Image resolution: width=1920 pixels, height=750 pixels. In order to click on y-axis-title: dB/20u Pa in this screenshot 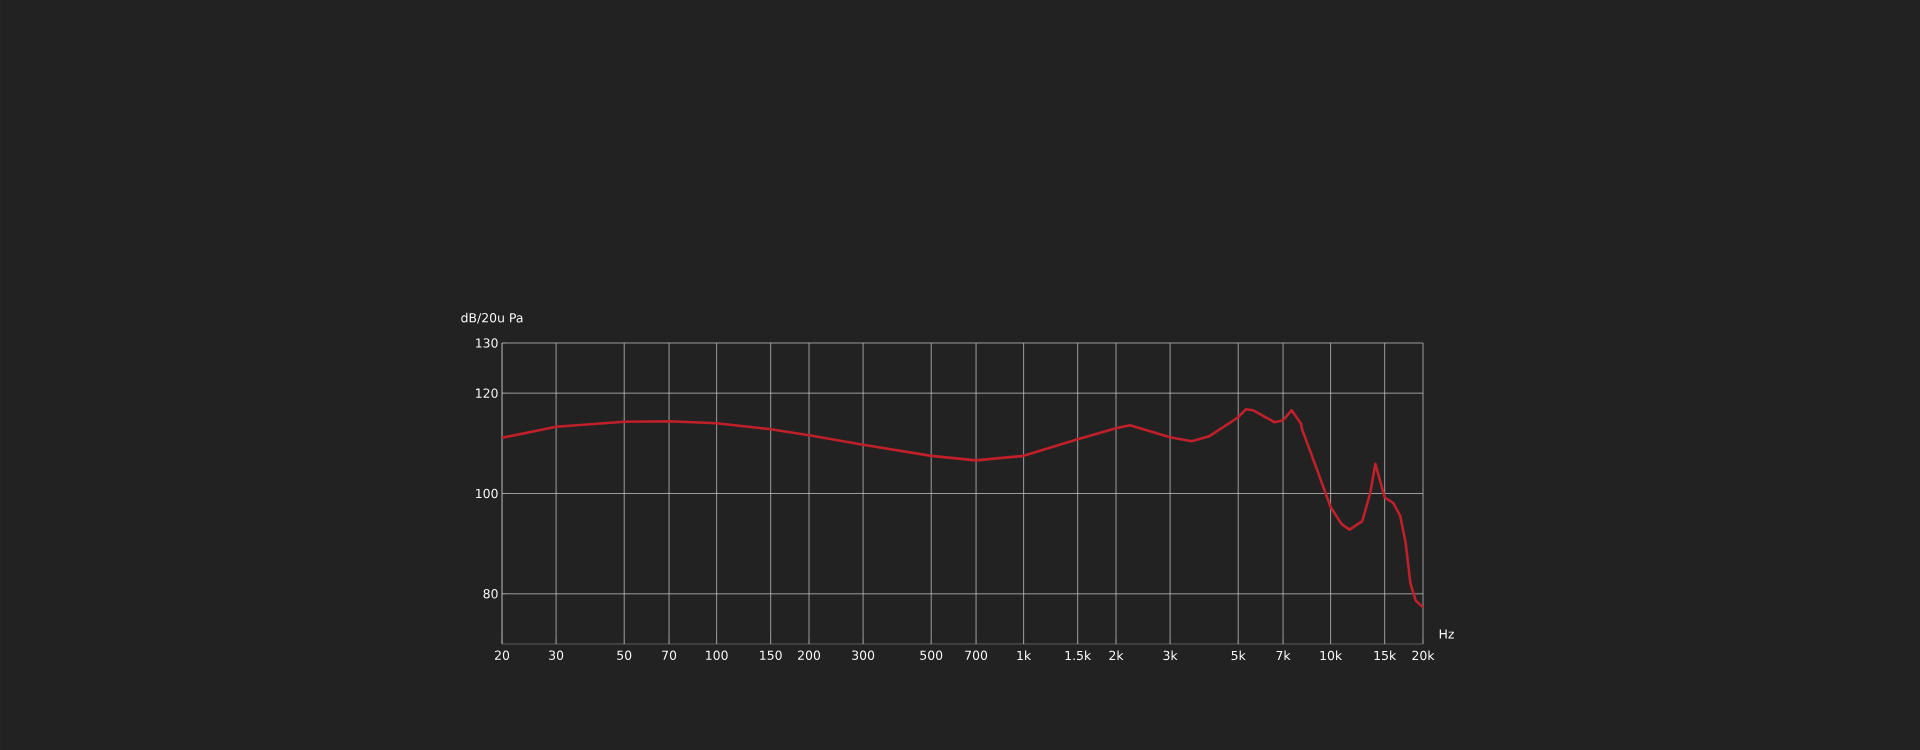, I will do `click(492, 318)`.